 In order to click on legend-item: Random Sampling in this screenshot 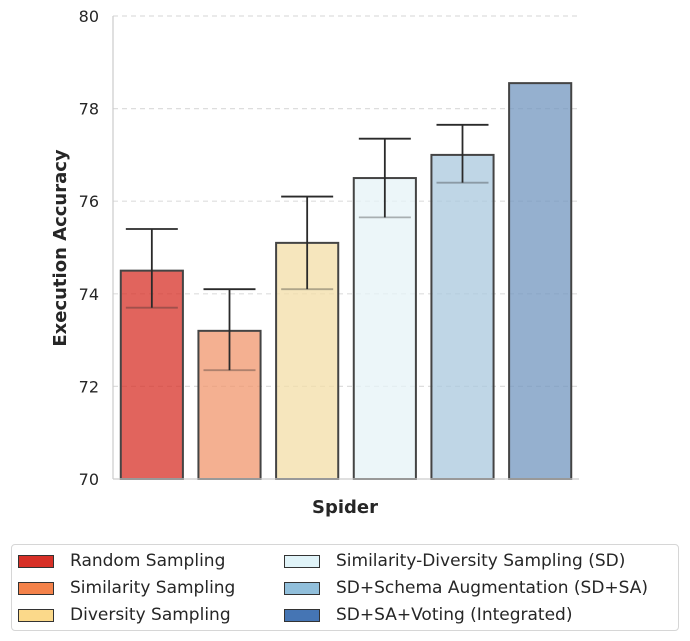, I will do `click(121, 561)`.